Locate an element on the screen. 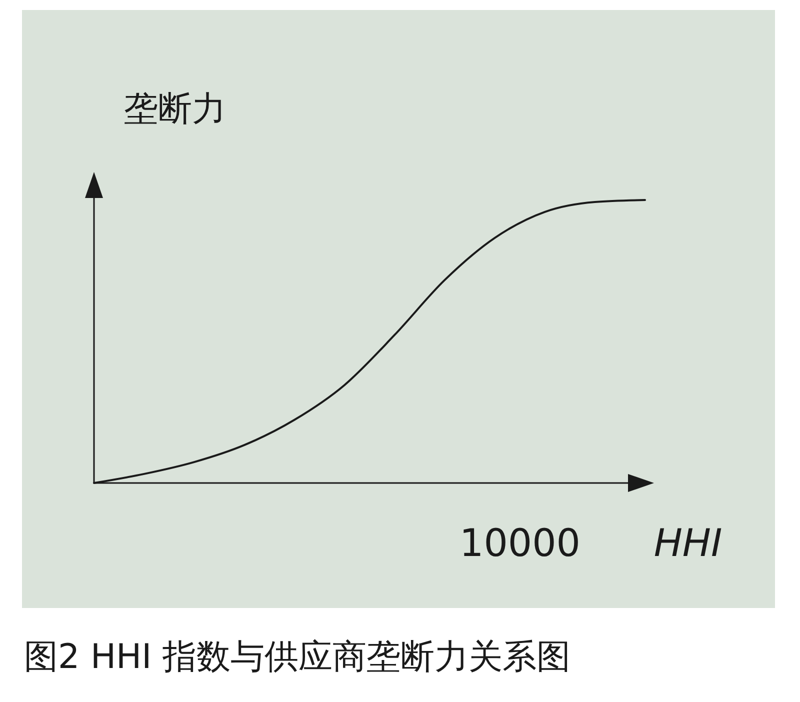 This screenshot has height=702, width=800. text: 图2 HHI 指数与供应商垄断力关系图 is located at coordinates (297, 657).